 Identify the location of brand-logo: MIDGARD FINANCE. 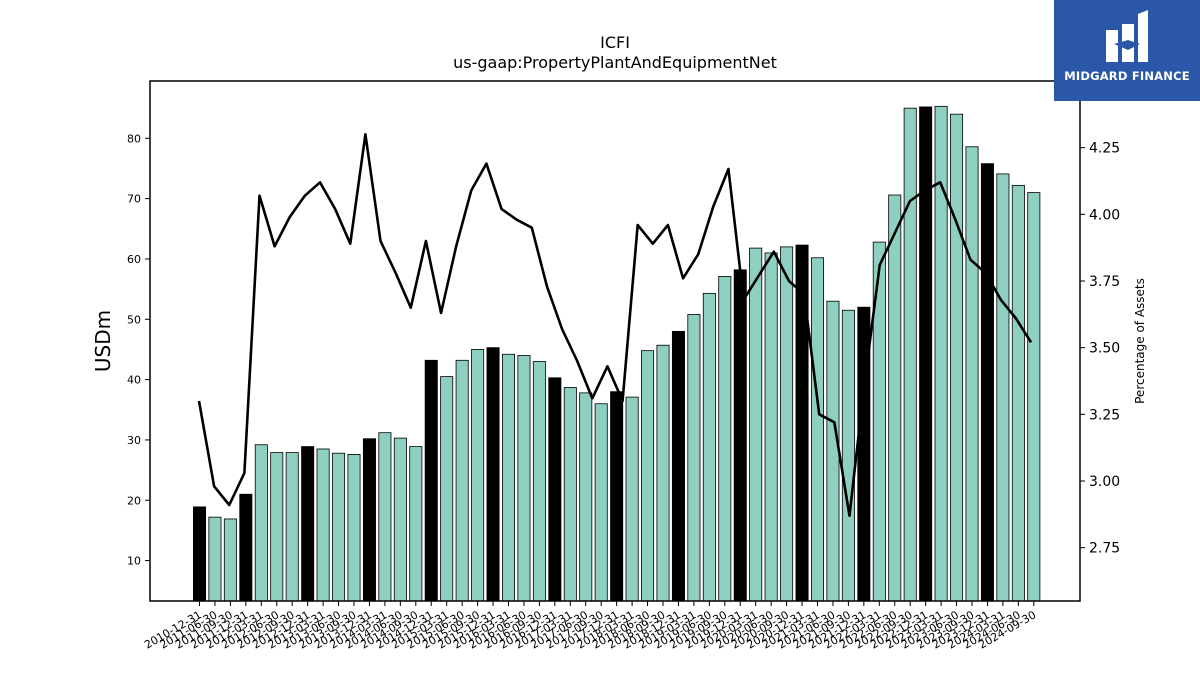
(1127, 50).